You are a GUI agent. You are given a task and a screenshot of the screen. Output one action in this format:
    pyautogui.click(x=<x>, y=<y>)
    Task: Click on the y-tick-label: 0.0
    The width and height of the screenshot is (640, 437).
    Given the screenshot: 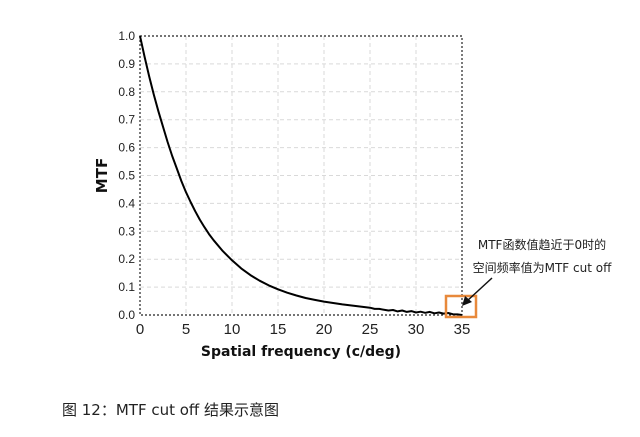 What is the action you would take?
    pyautogui.click(x=126, y=315)
    